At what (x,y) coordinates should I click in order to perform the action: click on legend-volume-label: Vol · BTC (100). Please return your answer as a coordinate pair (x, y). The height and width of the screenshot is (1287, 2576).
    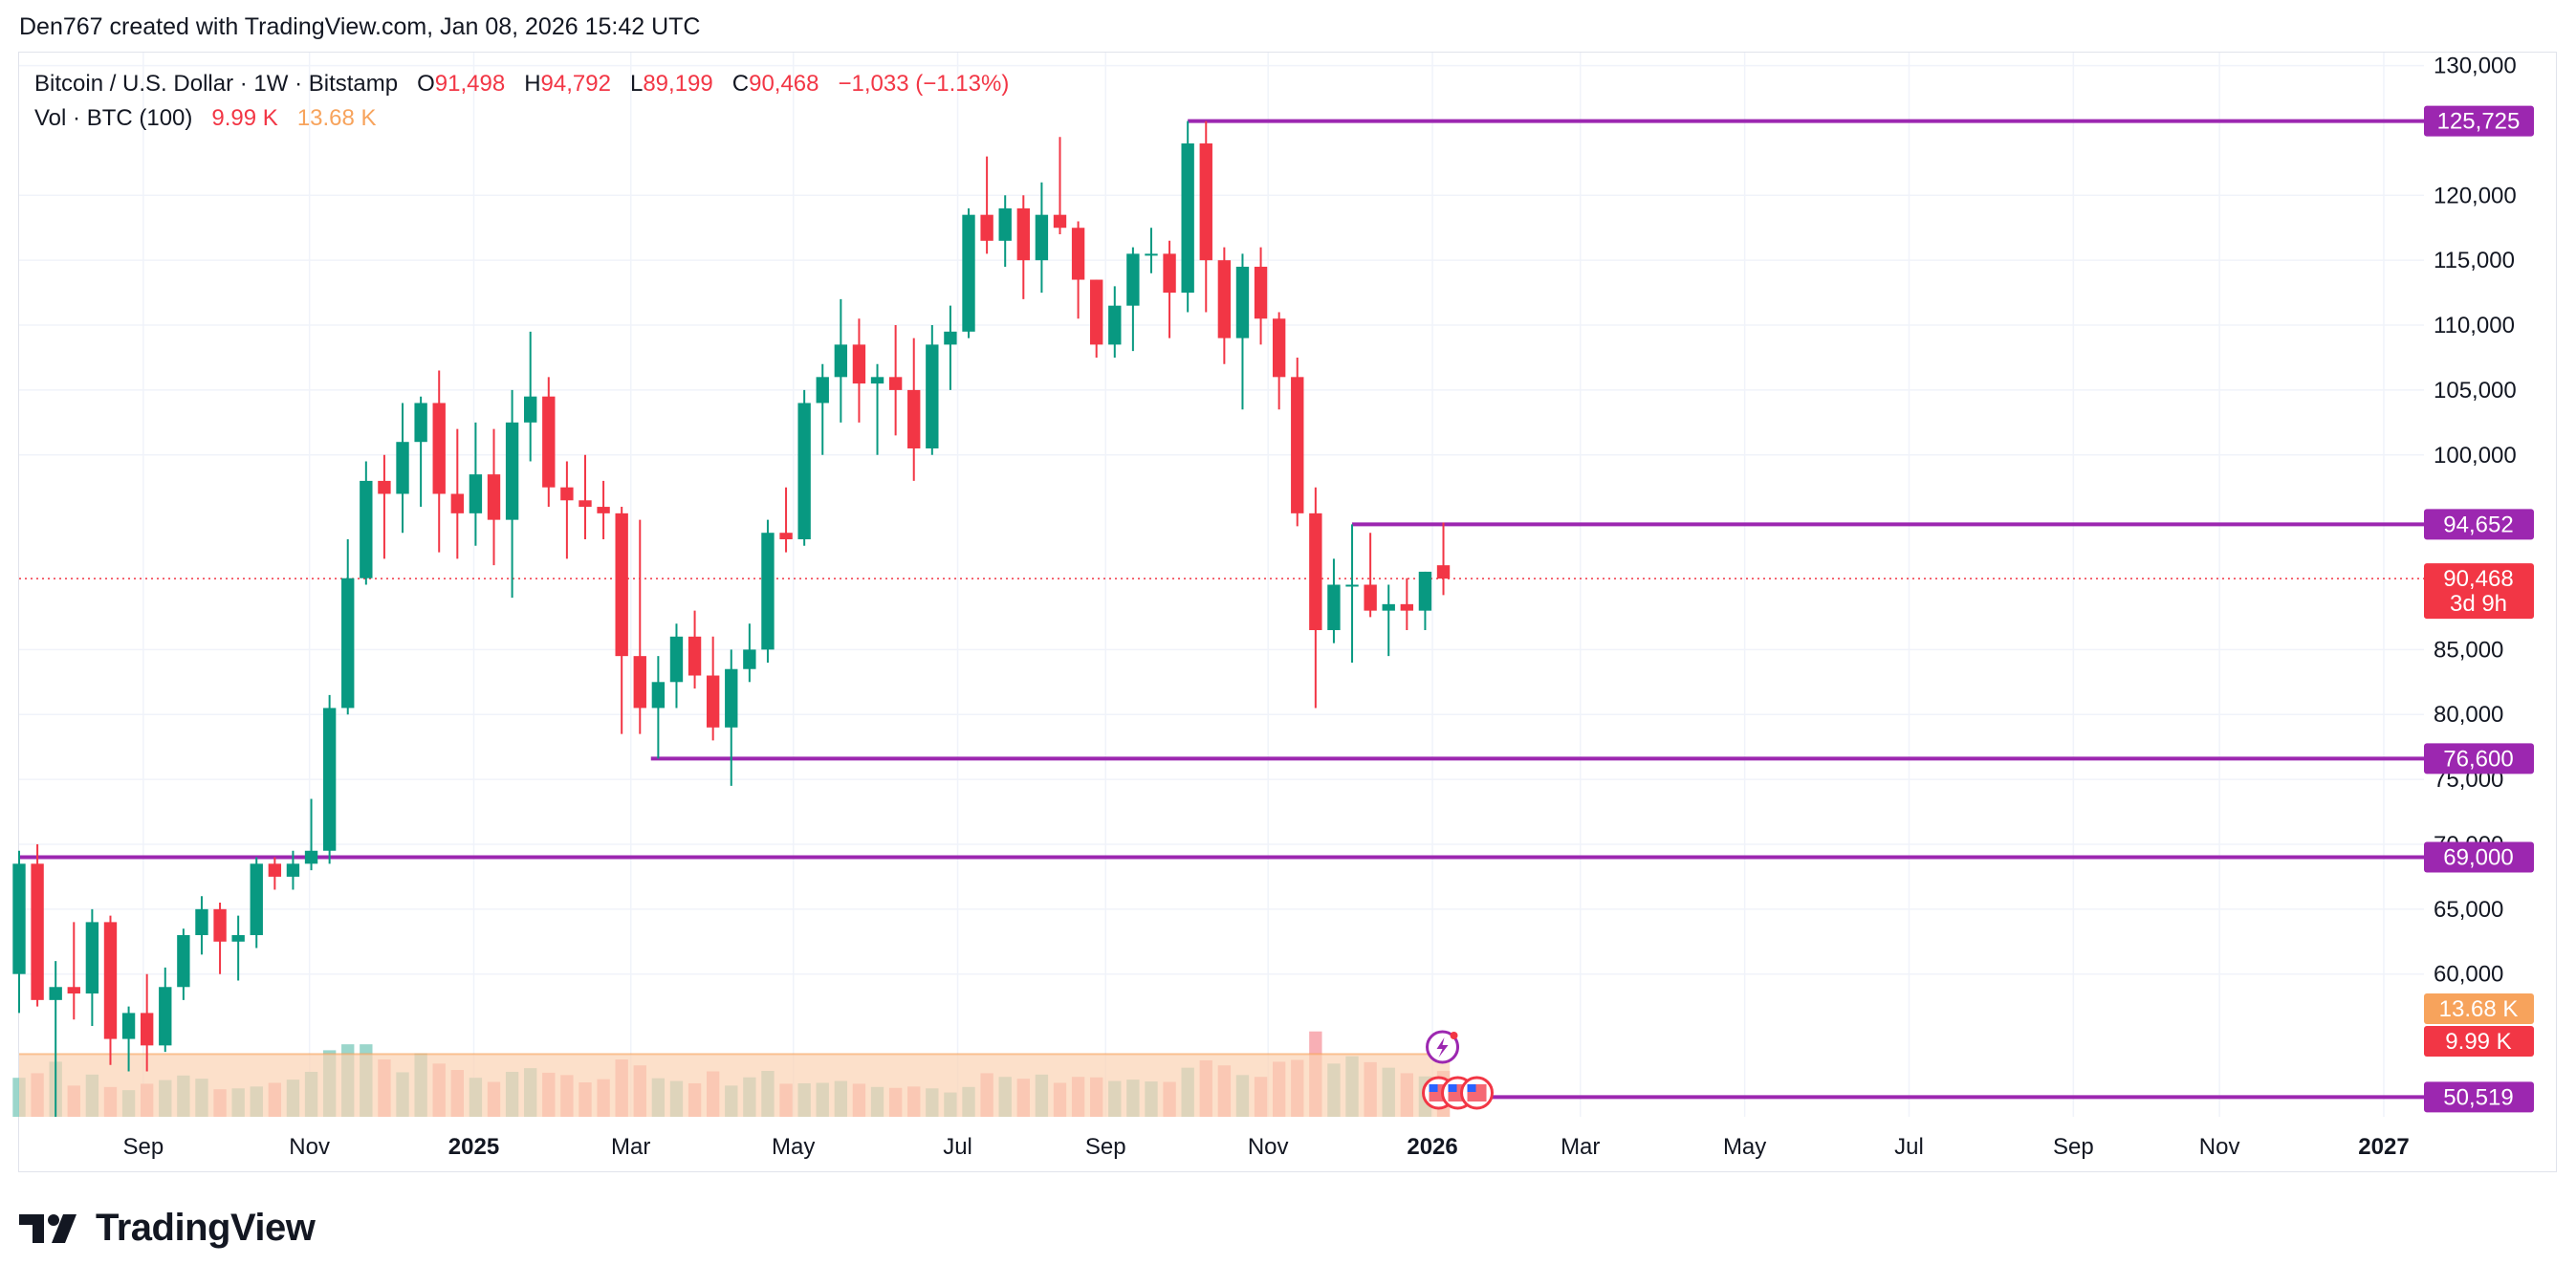
    Looking at the image, I should click on (113, 118).